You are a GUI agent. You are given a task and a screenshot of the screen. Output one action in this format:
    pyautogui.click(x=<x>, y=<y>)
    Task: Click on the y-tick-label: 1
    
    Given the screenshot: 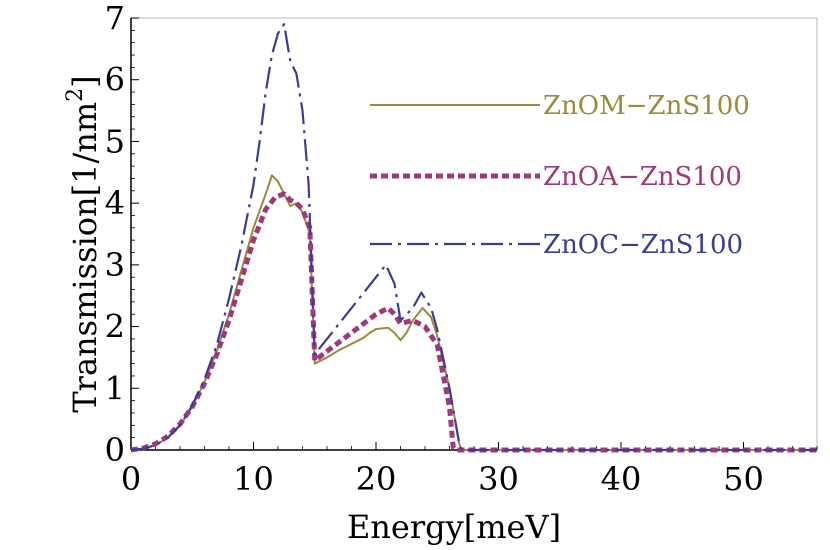 What is the action you would take?
    pyautogui.click(x=115, y=388)
    